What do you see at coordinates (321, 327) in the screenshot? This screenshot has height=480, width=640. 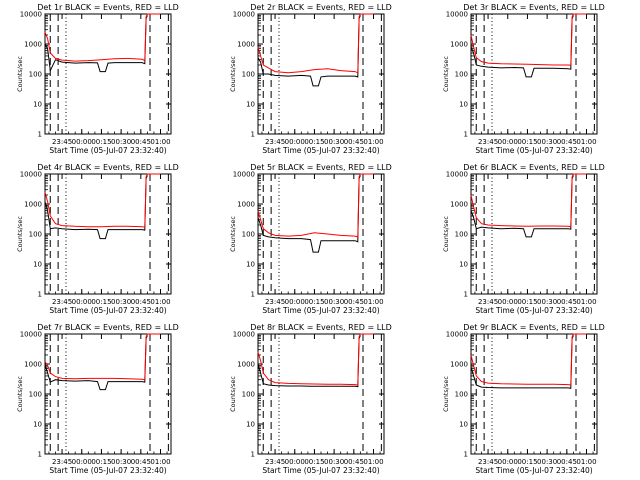 I see `panel-title: Det 8r BLACK = Events, RED = LLD` at bounding box center [321, 327].